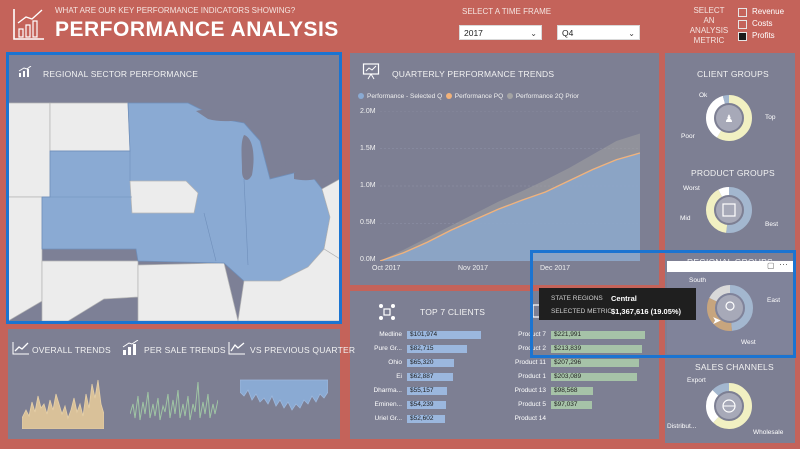  I want to click on bar-value-label: $55,157, so click(422, 390).